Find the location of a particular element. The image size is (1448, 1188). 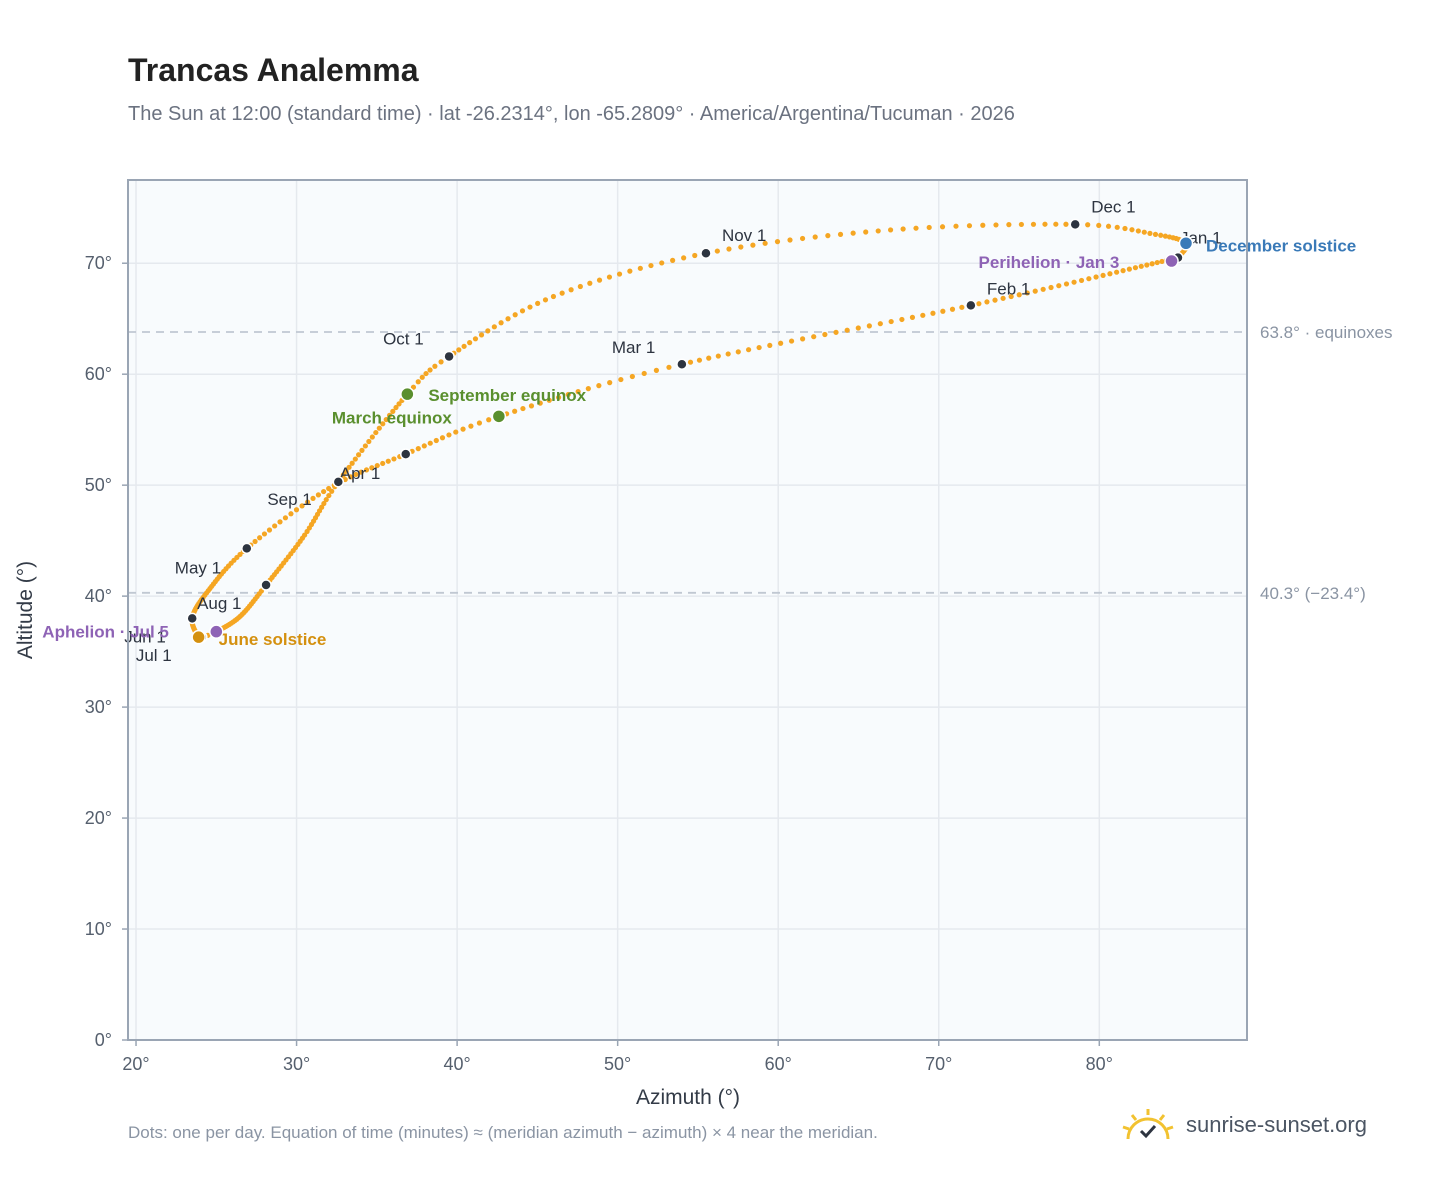

month-marker-label: Dec 1 is located at coordinates (1113, 206).